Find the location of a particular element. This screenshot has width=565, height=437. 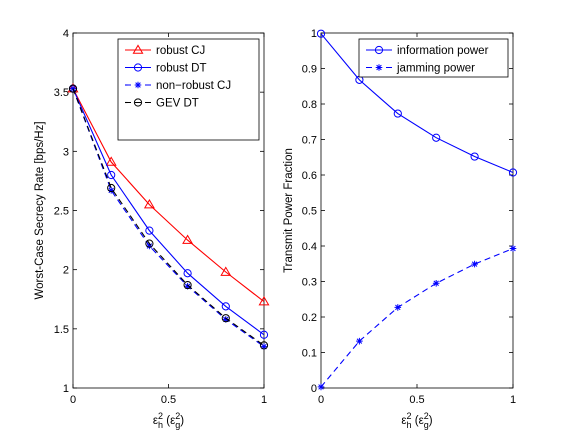

right-y-tick-label: 0.4 is located at coordinates (309, 247).